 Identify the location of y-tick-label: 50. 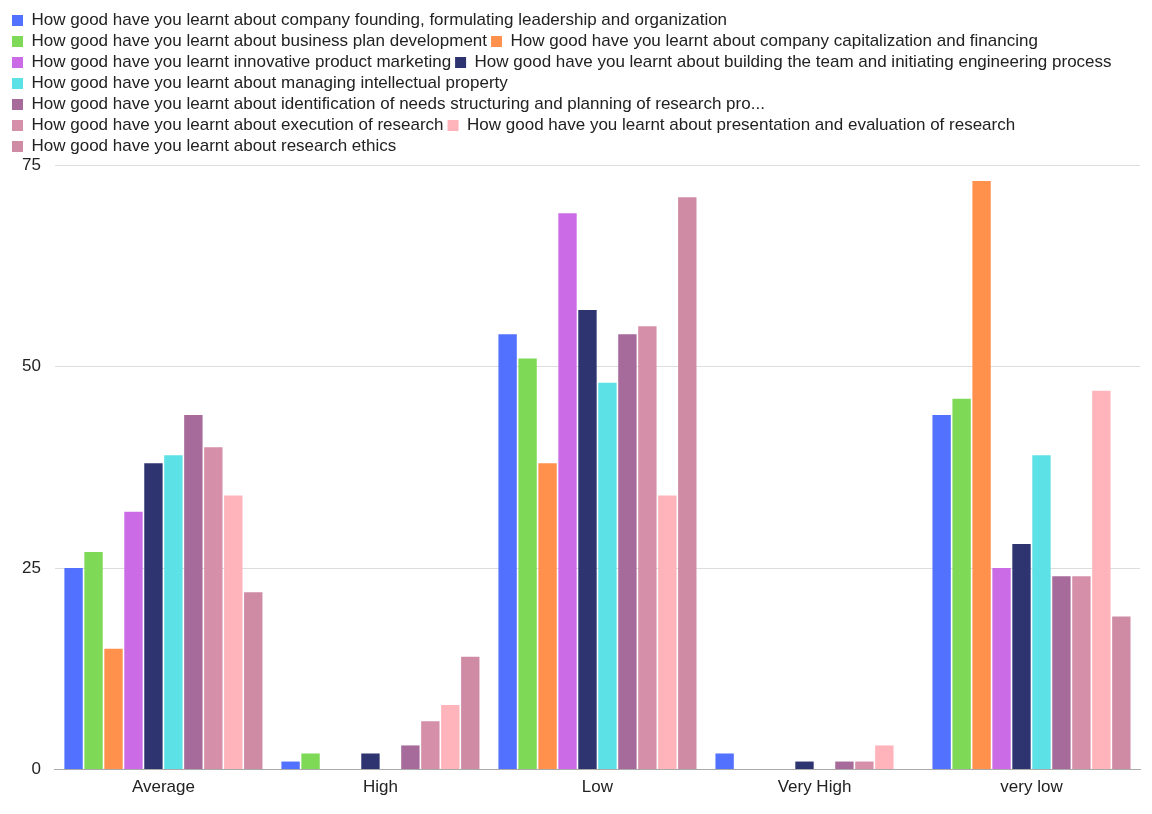
(31, 366).